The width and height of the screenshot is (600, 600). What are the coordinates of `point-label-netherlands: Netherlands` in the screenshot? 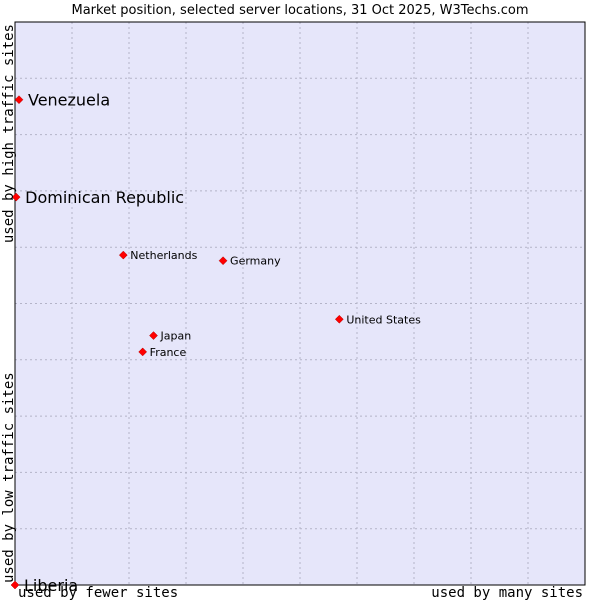 It's located at (163, 255).